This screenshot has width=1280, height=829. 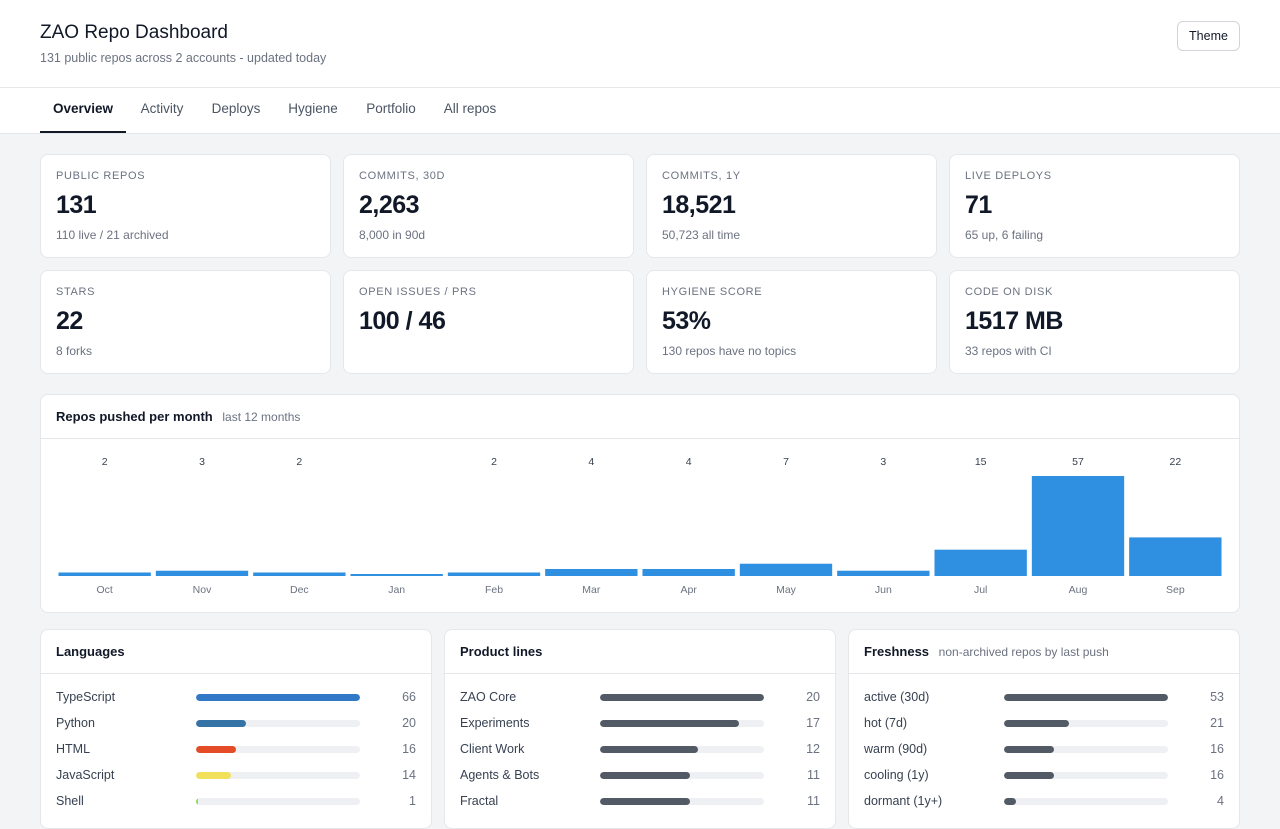 I want to click on chart-x-tick-label: Nov, so click(x=202, y=590).